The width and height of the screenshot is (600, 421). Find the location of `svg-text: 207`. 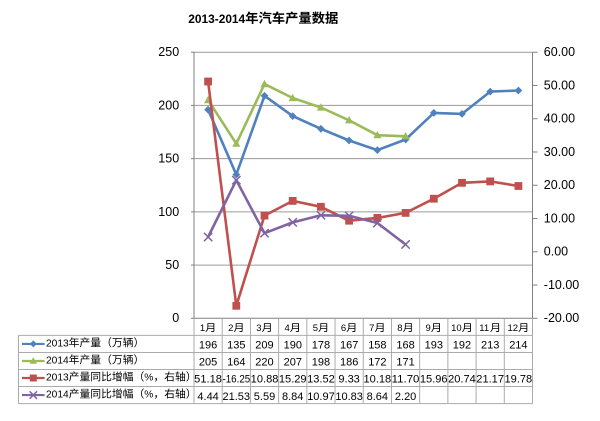

svg-text: 207 is located at coordinates (293, 363).